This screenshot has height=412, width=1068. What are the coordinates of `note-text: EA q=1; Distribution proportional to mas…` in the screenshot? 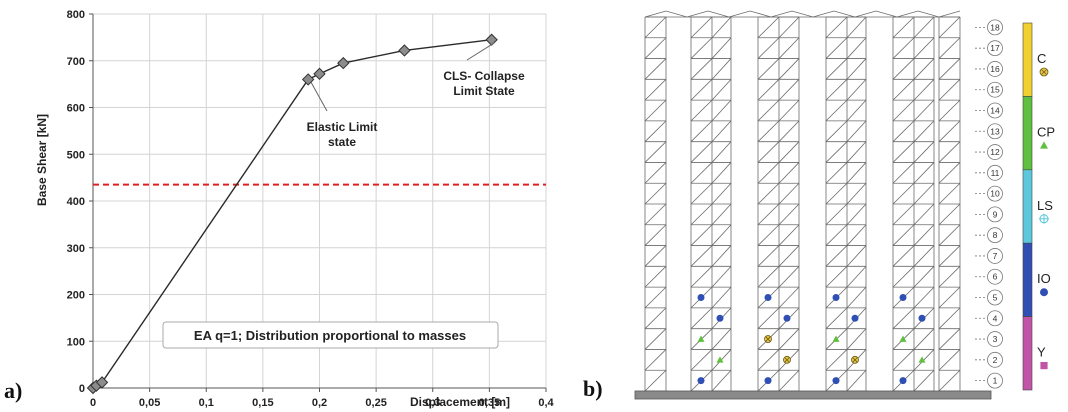 It's located at (330, 335).